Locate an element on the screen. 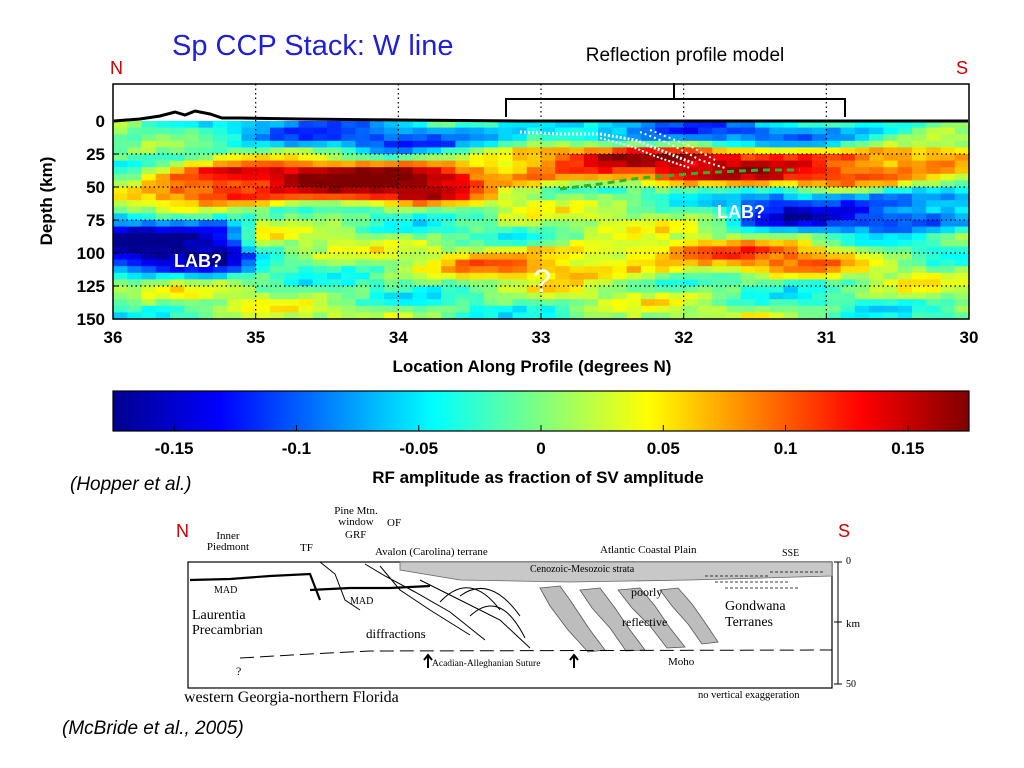 The height and width of the screenshot is (768, 1024). y-tick-label: 150 is located at coordinates (91, 319).